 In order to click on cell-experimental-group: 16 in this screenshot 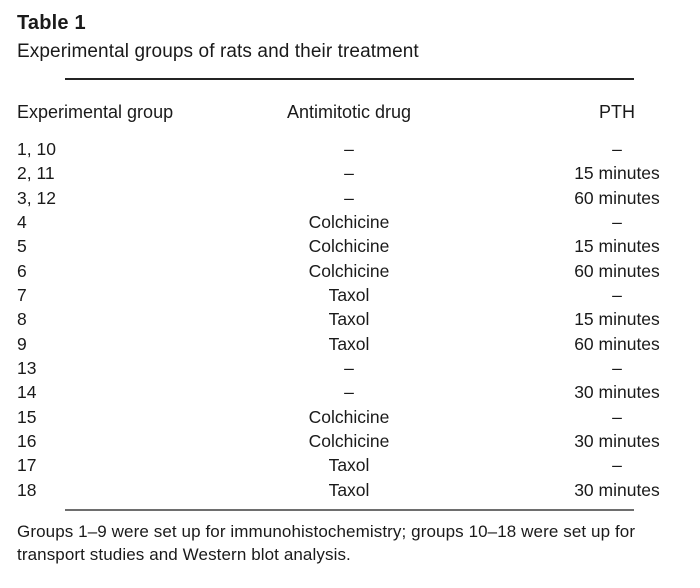, I will do `click(27, 441)`.